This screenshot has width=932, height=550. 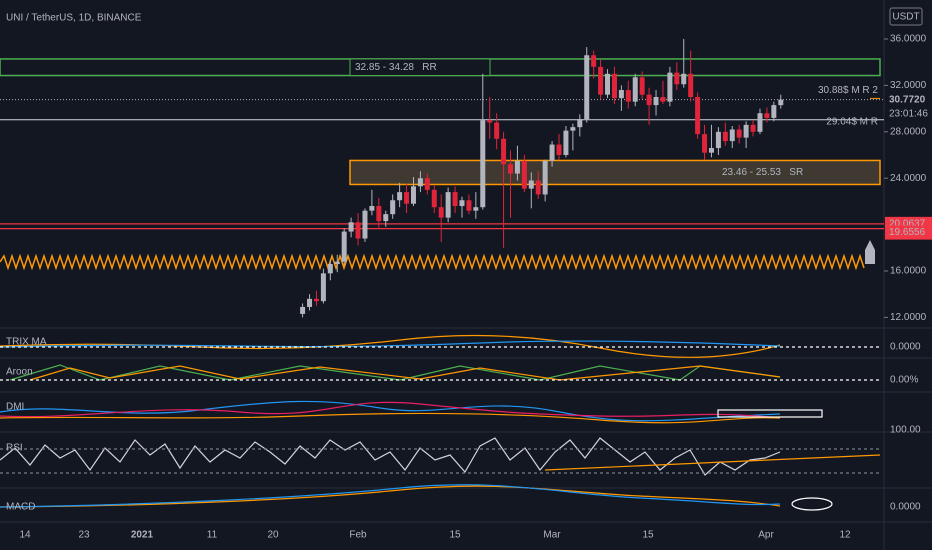 What do you see at coordinates (905, 430) in the screenshot?
I see `indicator-value: 100.00` at bounding box center [905, 430].